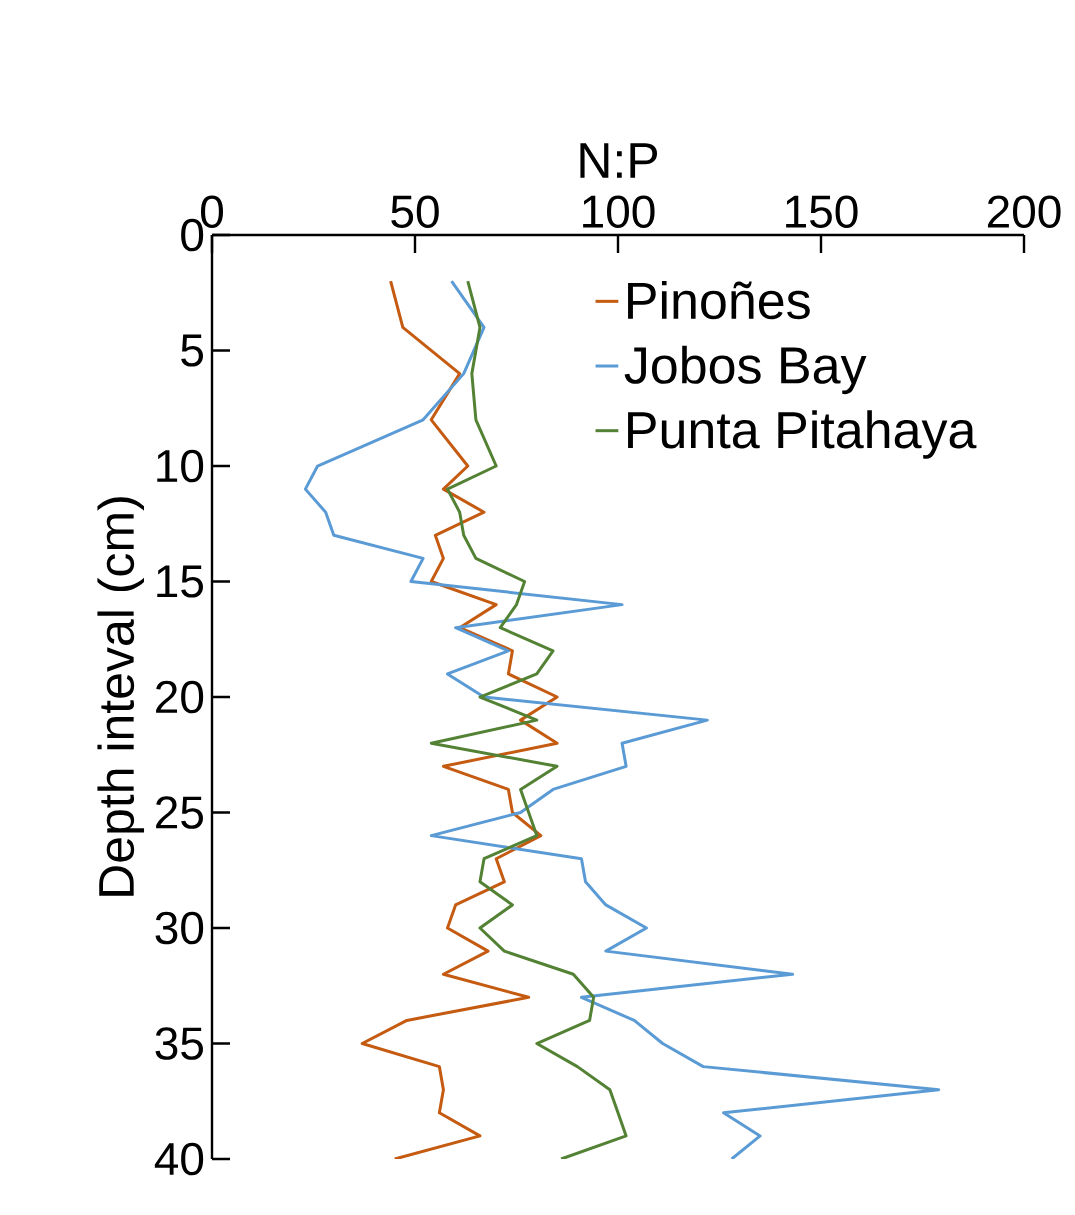 Image resolution: width=1075 pixels, height=1215 pixels. Describe the element at coordinates (719, 300) in the screenshot. I see `legend-label: Pinoñes` at that location.